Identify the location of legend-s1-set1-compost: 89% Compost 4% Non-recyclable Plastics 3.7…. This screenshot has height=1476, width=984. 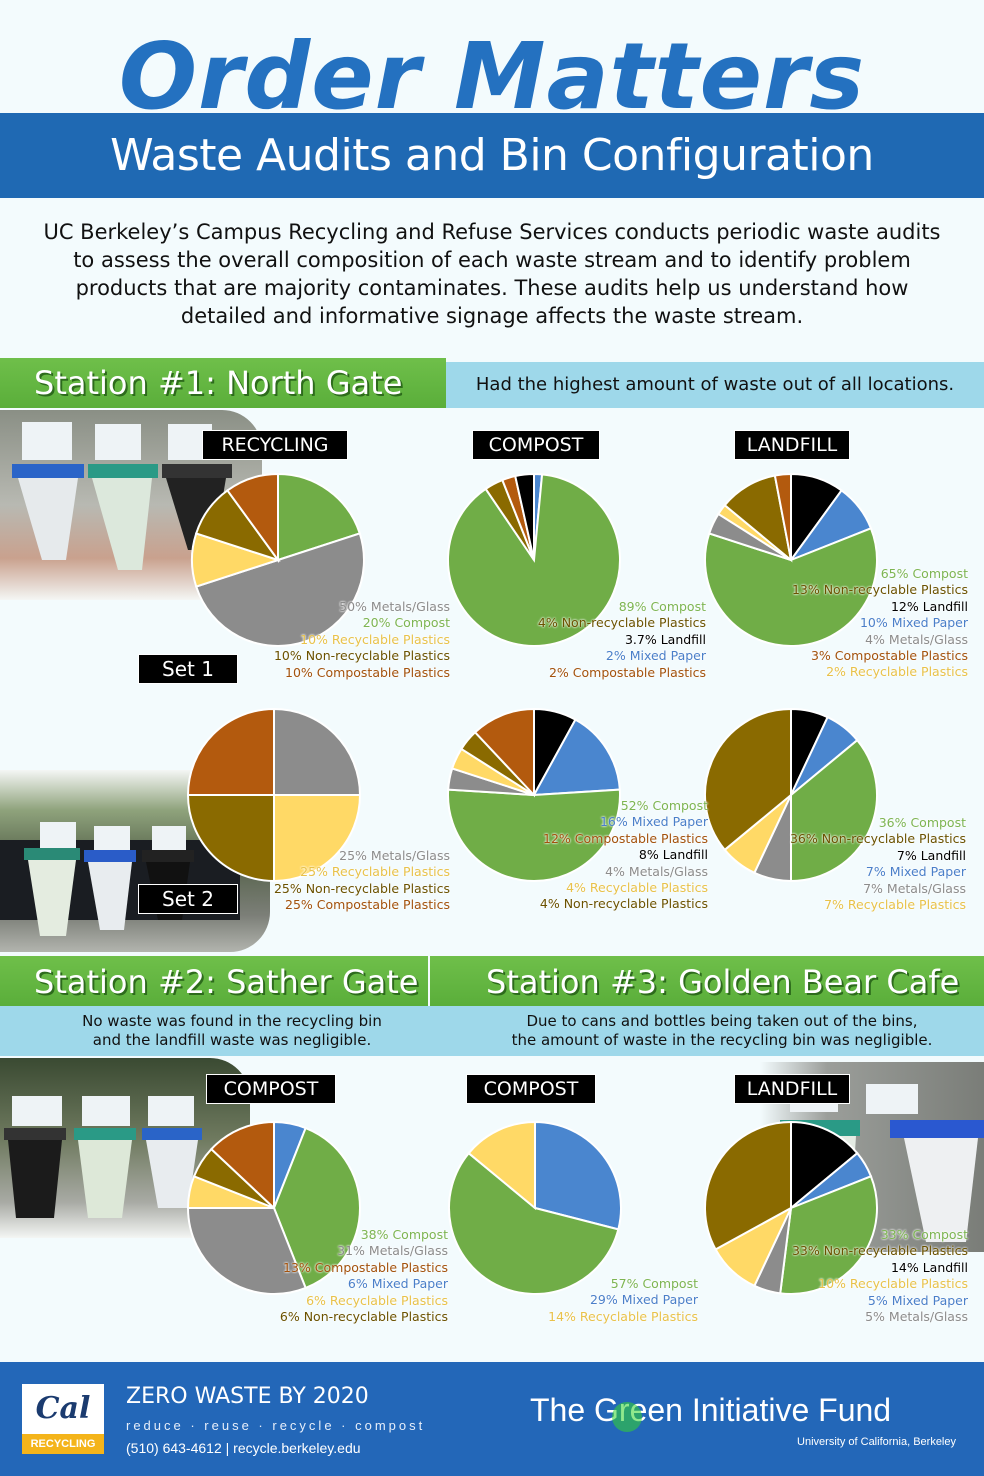
(622, 640).